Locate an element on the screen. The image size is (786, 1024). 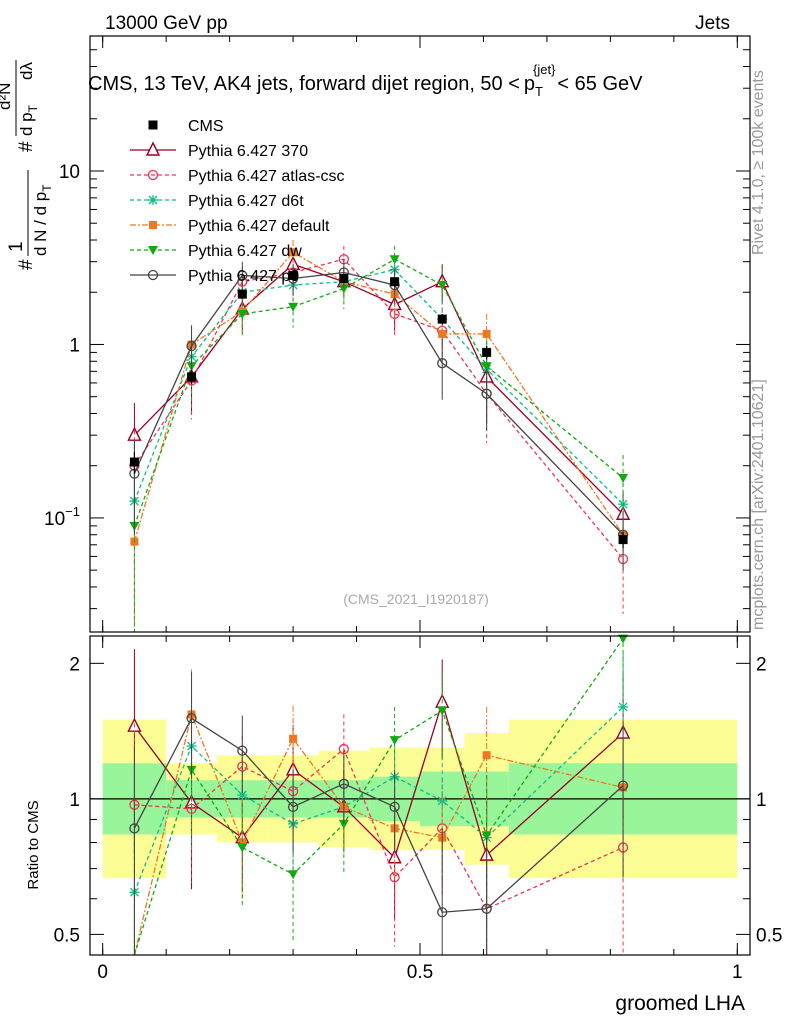
ytick-bot-label-right-1: 1 is located at coordinates (761, 800).